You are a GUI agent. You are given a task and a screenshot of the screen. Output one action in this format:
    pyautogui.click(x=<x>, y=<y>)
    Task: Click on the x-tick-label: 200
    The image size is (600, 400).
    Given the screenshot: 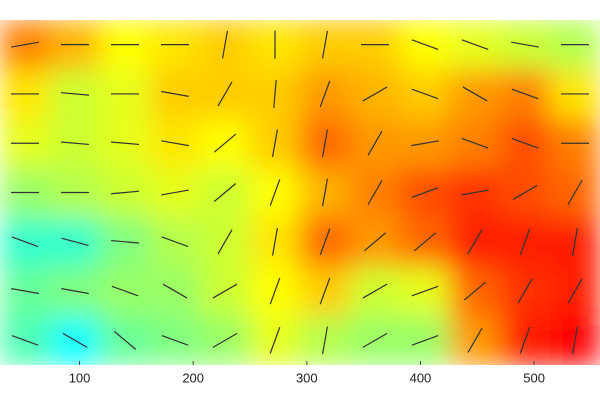 What is the action you would take?
    pyautogui.click(x=193, y=377)
    